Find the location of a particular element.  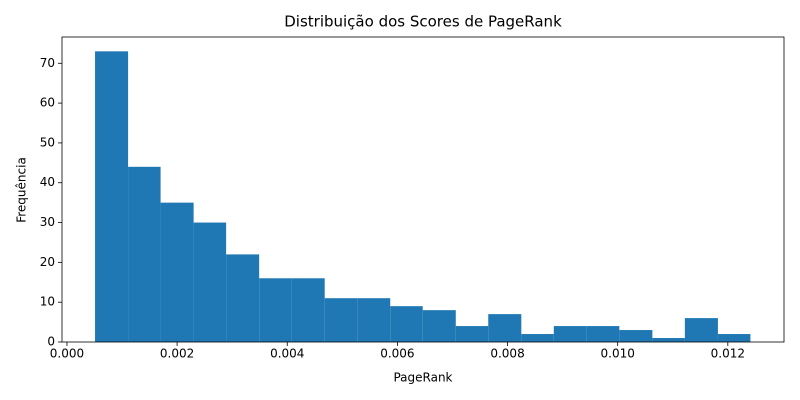

x-tick-label: 0.010 is located at coordinates (618, 354).